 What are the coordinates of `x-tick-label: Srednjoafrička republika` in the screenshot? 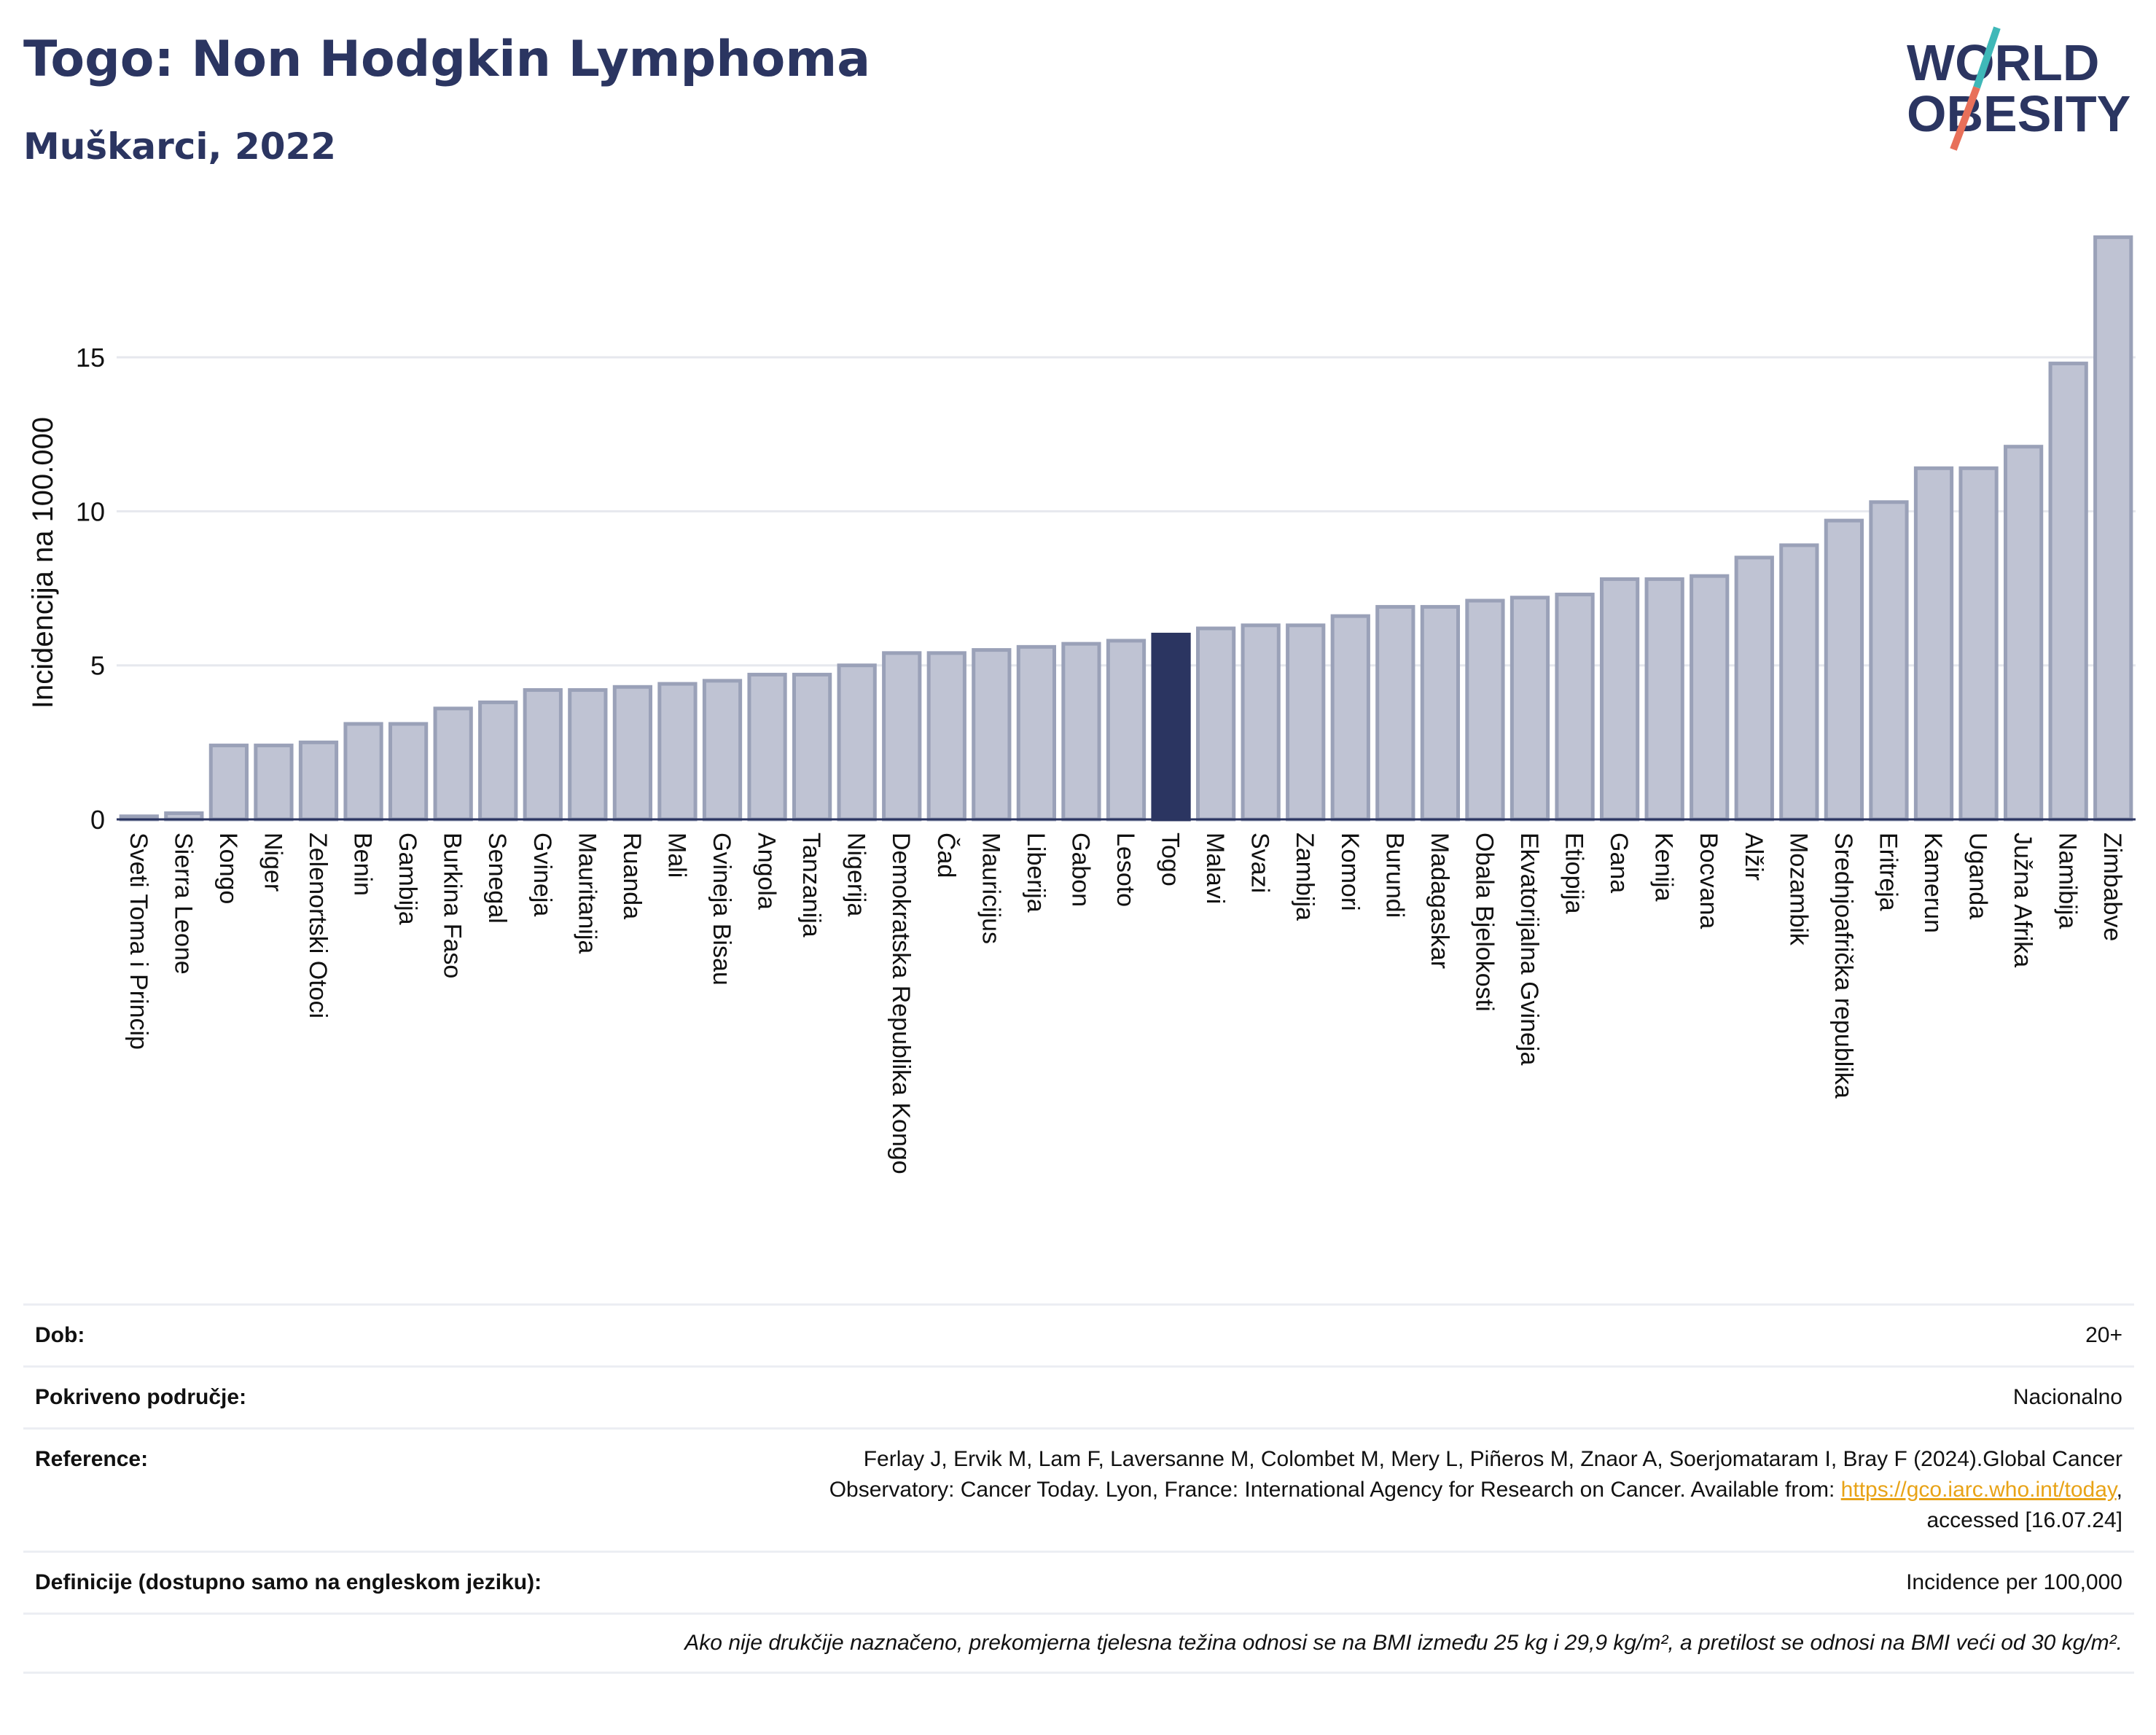 It's located at (1843, 966).